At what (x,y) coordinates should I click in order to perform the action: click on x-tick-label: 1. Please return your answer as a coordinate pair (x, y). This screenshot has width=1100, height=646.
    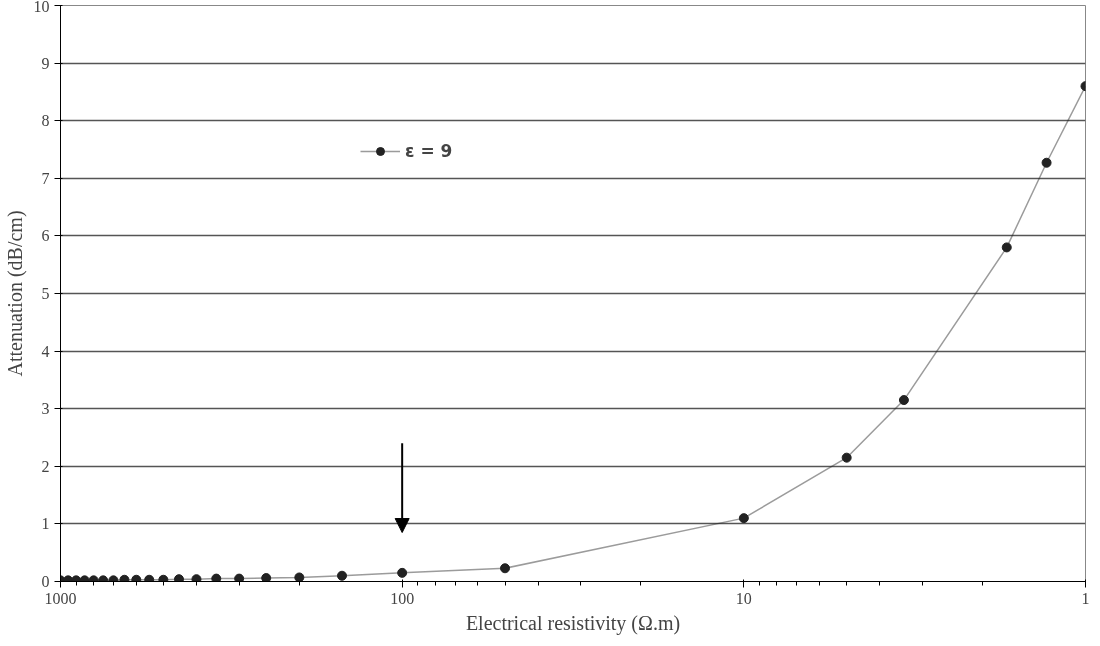
    Looking at the image, I should click on (1085, 598).